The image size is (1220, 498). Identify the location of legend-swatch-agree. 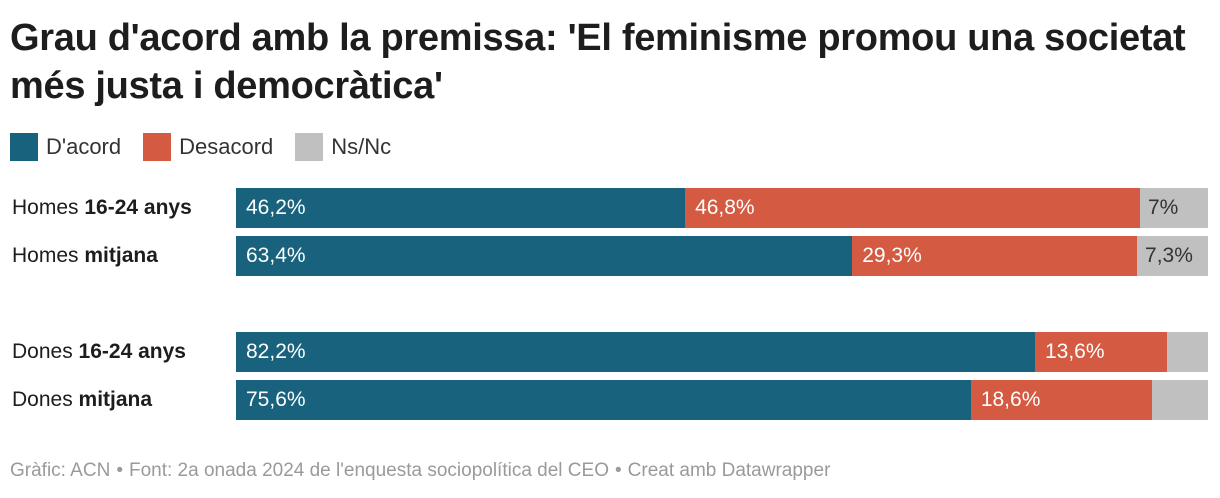
(24, 147).